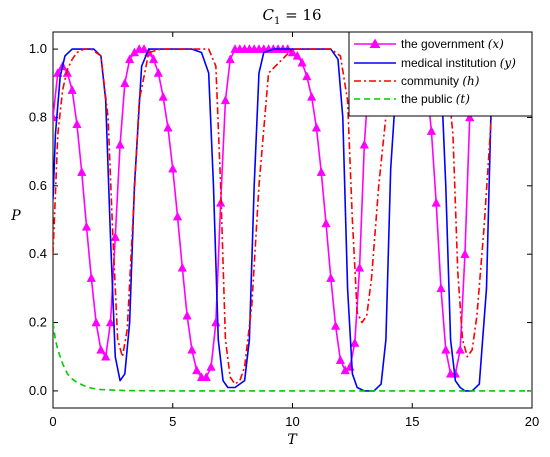  I want to click on series-public, so click(292, 357).